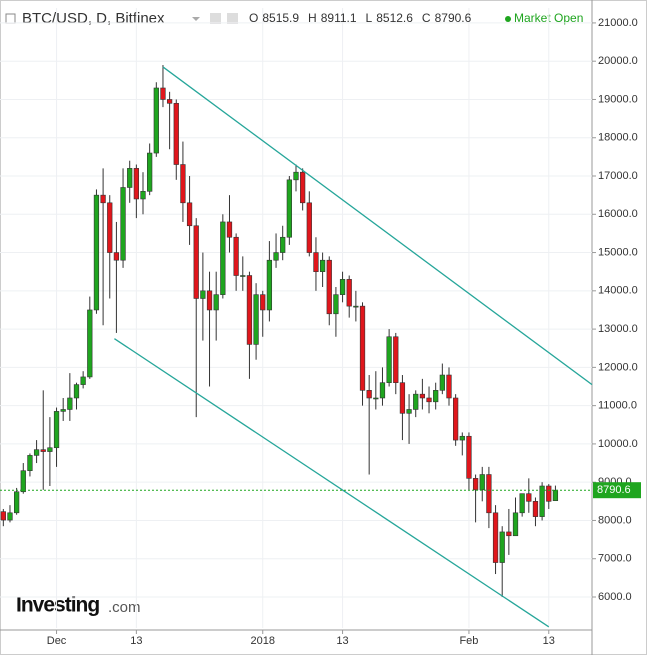  I want to click on ohlc-label: O, so click(253, 18).